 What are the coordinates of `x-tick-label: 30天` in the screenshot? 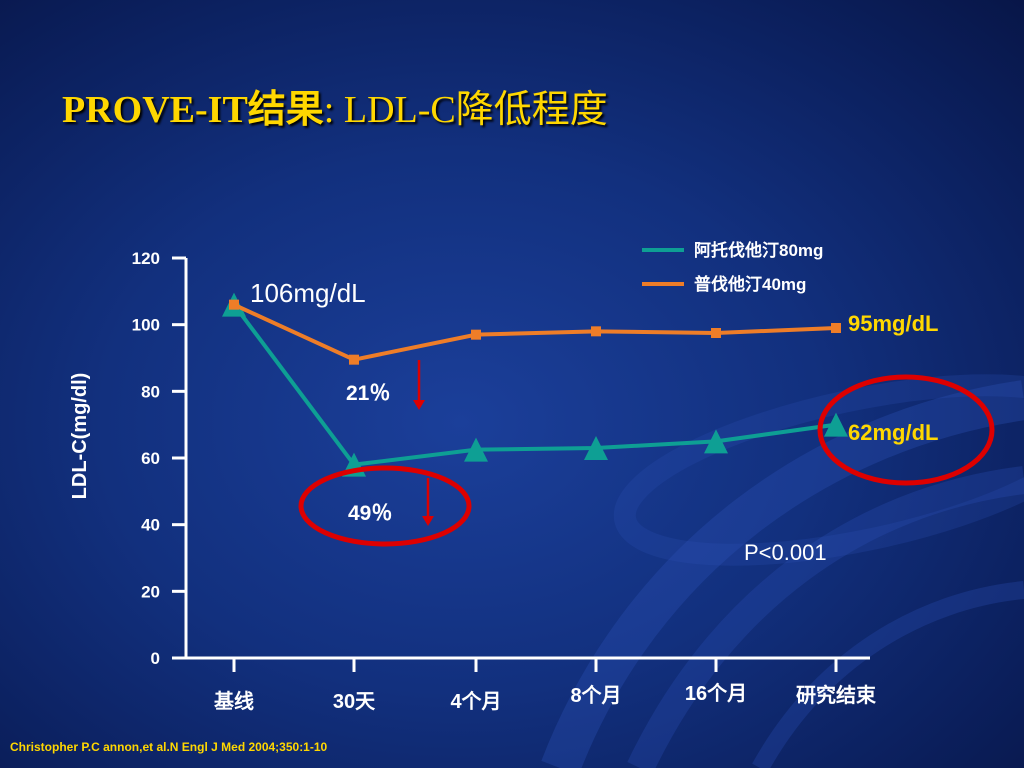 It's located at (354, 702).